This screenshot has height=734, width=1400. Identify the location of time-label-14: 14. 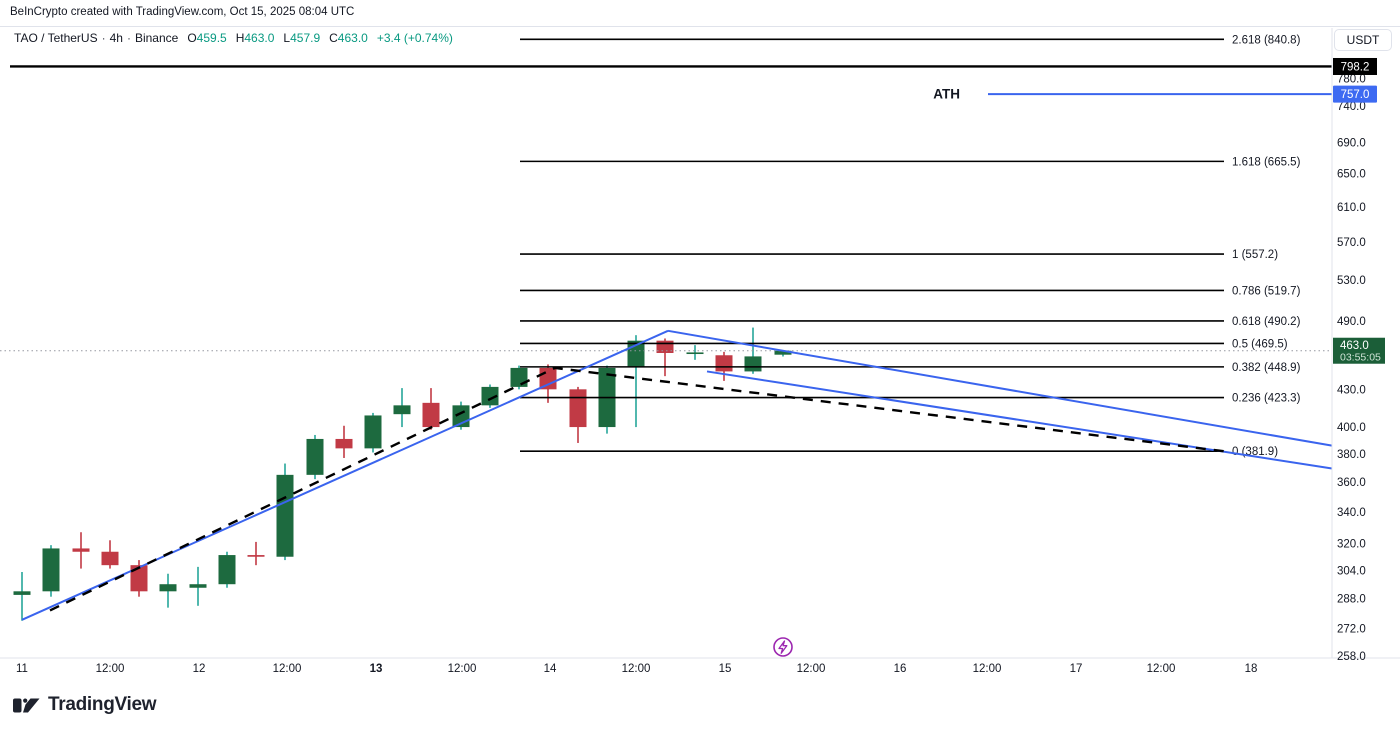
(550, 669).